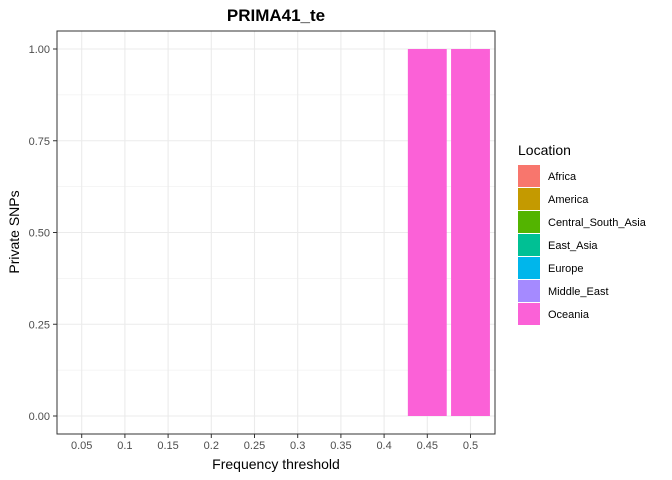 Image resolution: width=672 pixels, height=480 pixels. What do you see at coordinates (529, 291) in the screenshot?
I see `legend-swatch-middle-east` at bounding box center [529, 291].